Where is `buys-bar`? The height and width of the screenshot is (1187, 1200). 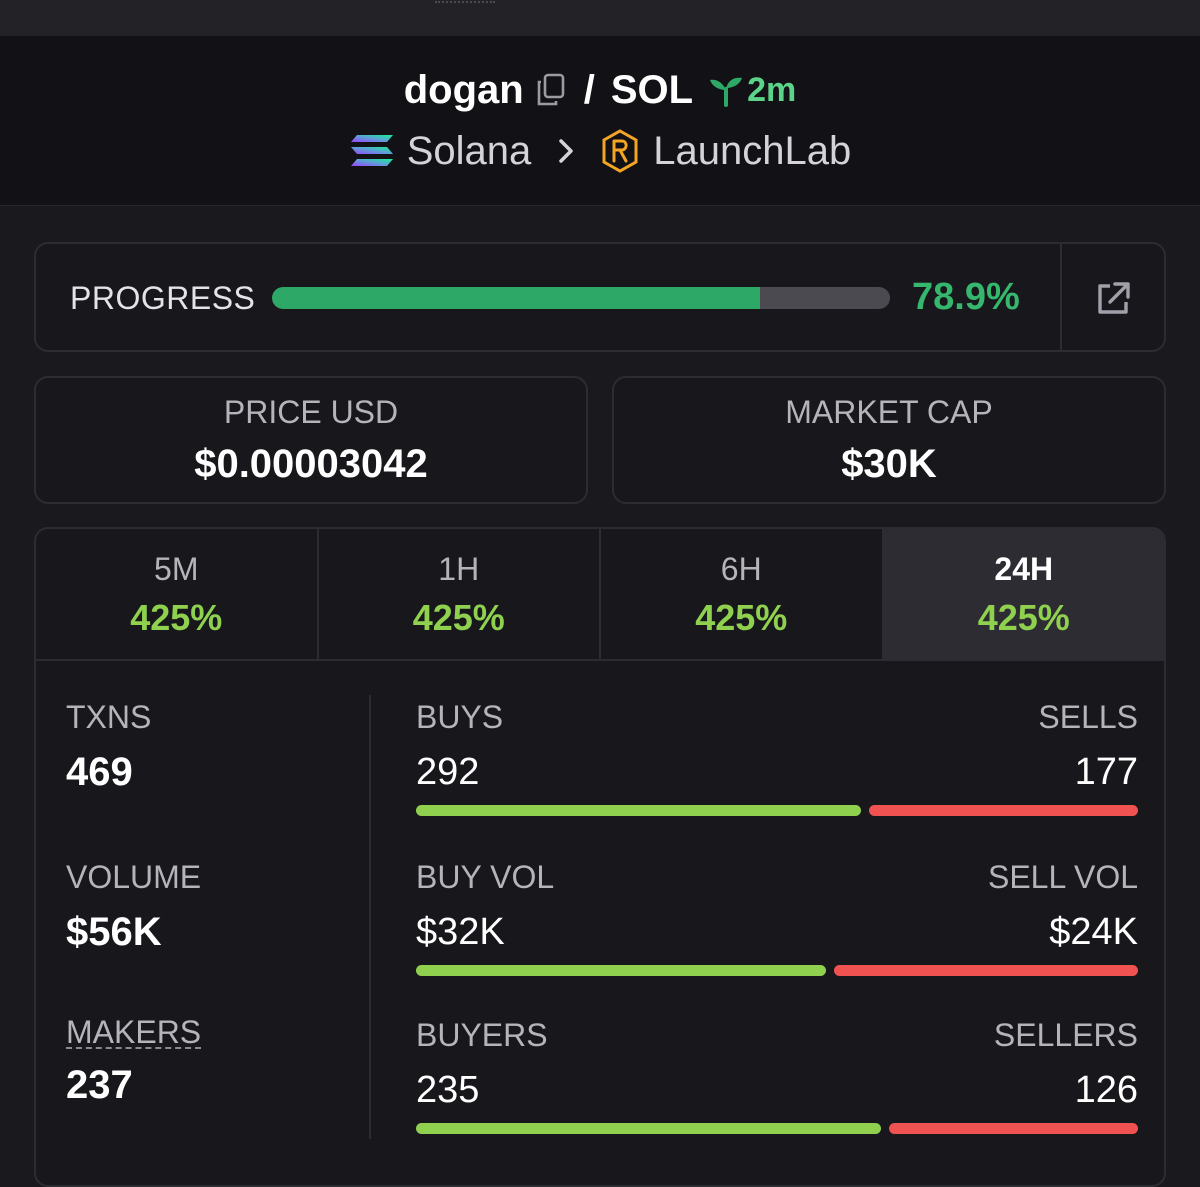 buys-bar is located at coordinates (638, 810).